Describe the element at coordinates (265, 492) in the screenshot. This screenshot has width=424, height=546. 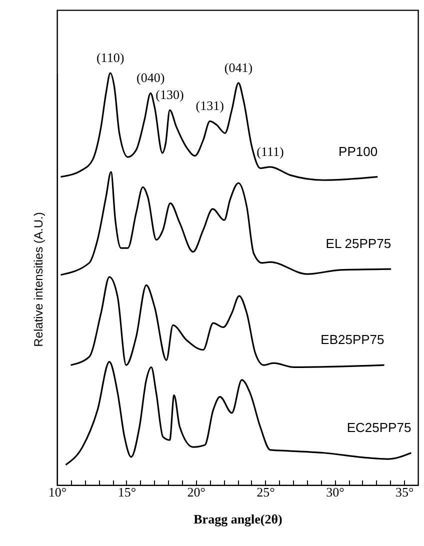
I see `x-tick-label: 25°` at that location.